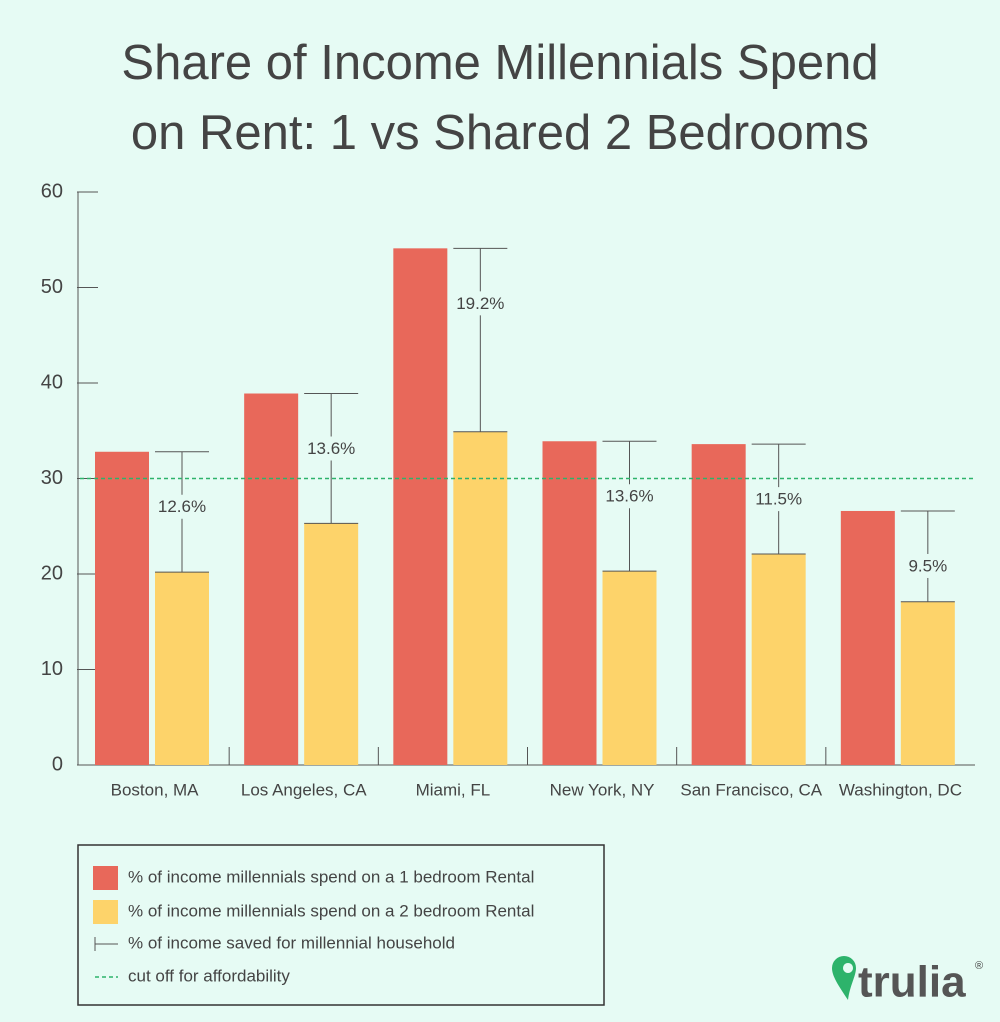  Describe the element at coordinates (900, 789) in the screenshot. I see `x-tick-label: Washington, DC` at that location.